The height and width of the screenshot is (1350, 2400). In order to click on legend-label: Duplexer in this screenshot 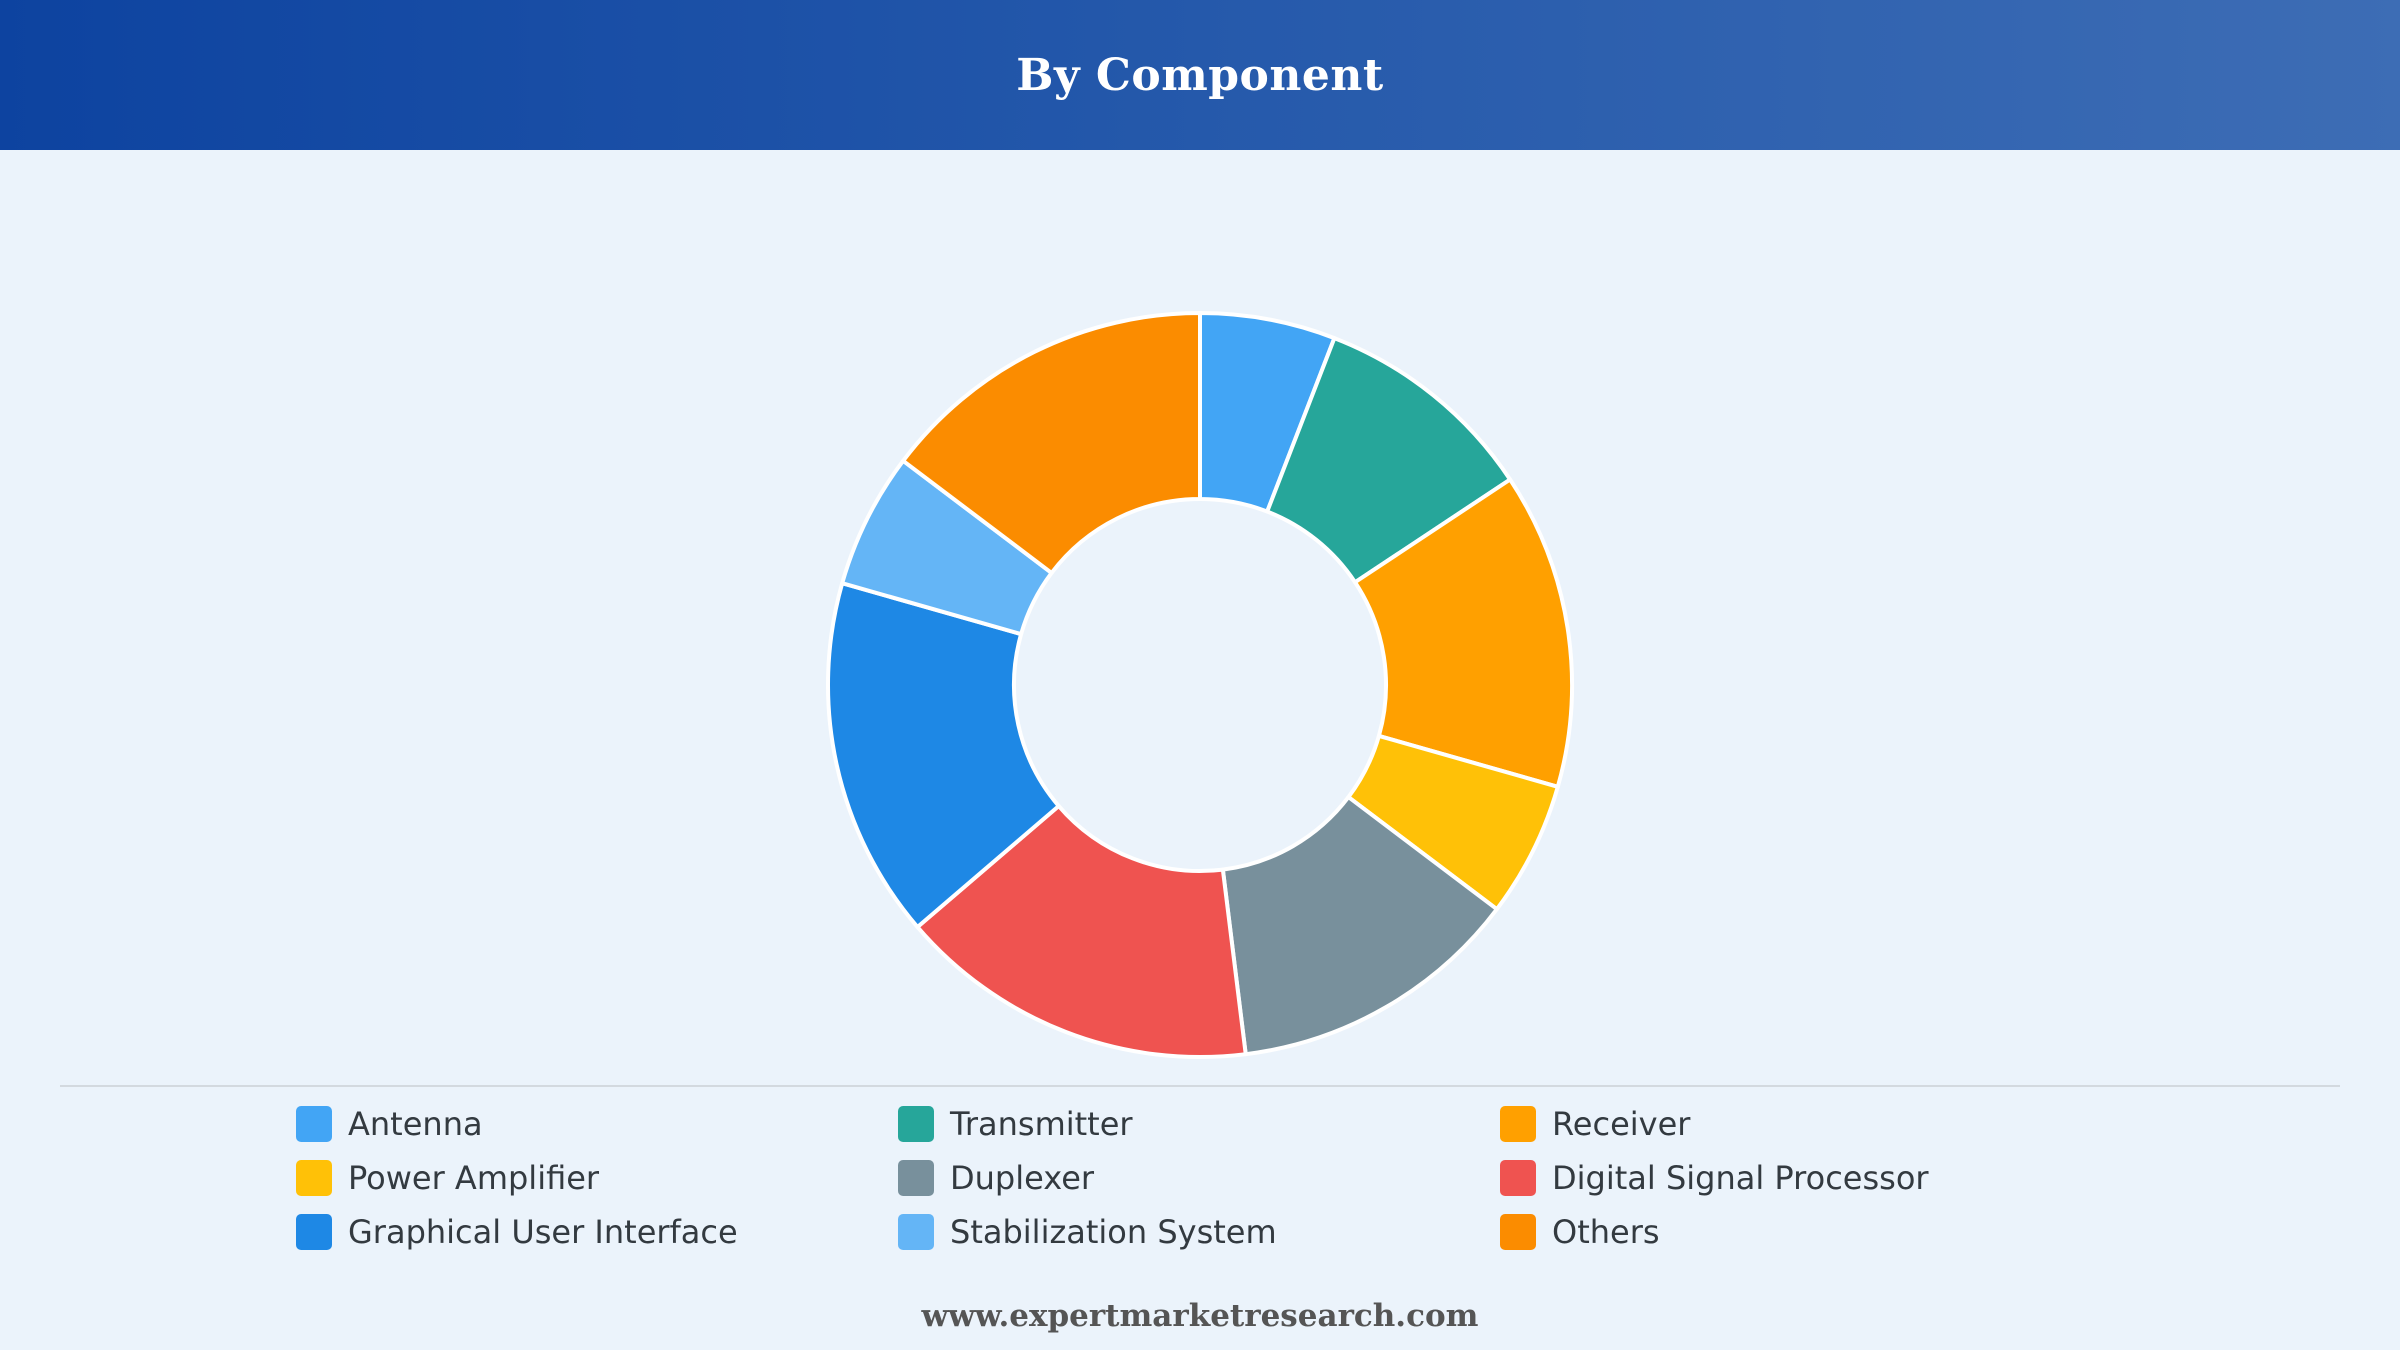, I will do `click(1022, 1178)`.